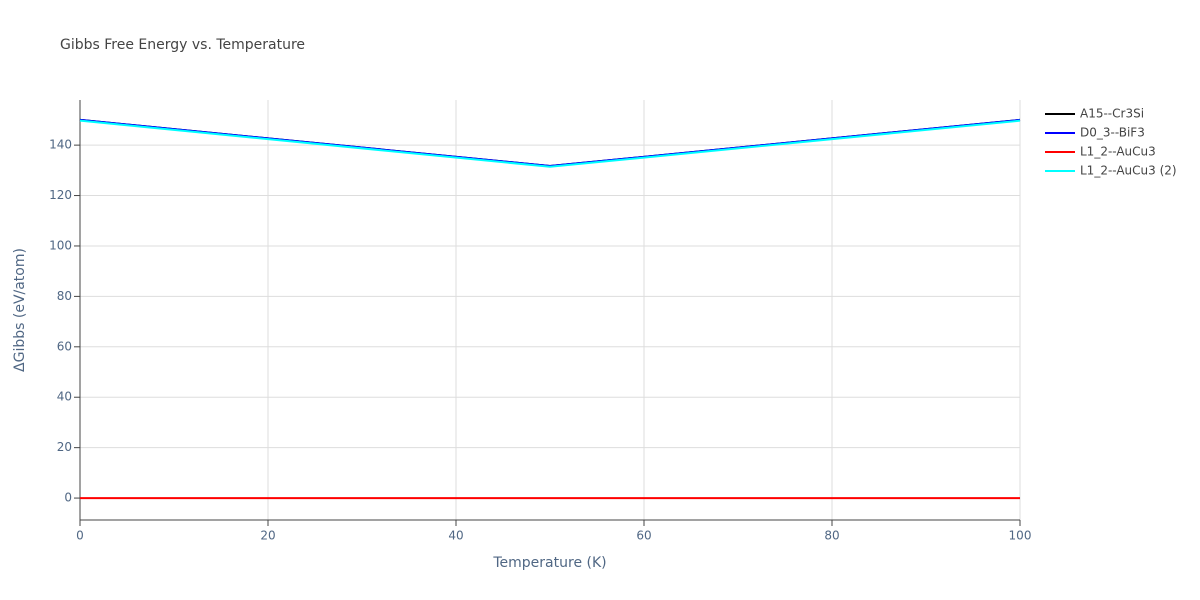 This screenshot has width=1200, height=600. Describe the element at coordinates (64, 397) in the screenshot. I see `y-tick-label: 40` at that location.